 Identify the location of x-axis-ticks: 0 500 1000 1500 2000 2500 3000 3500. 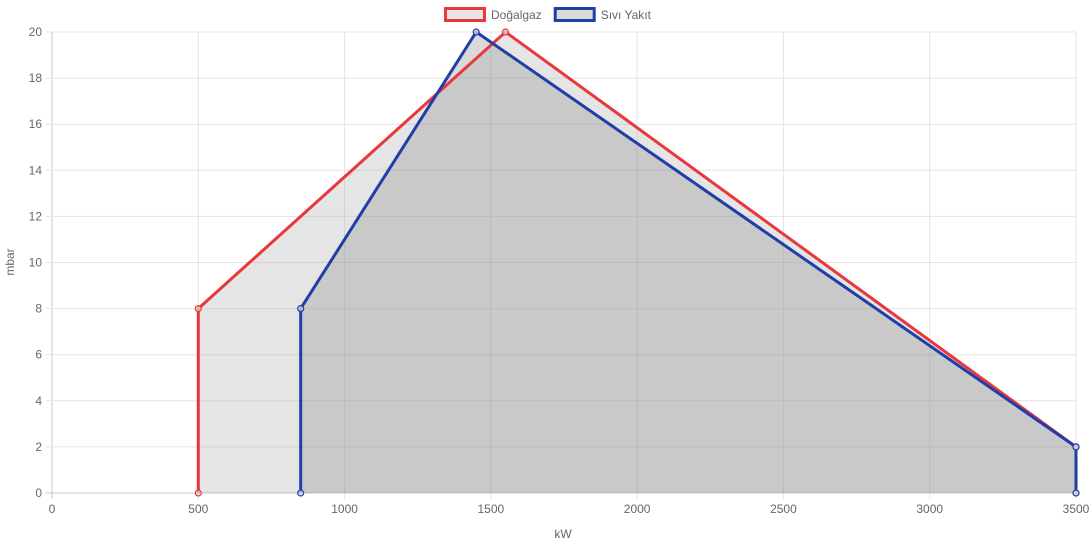
(569, 509).